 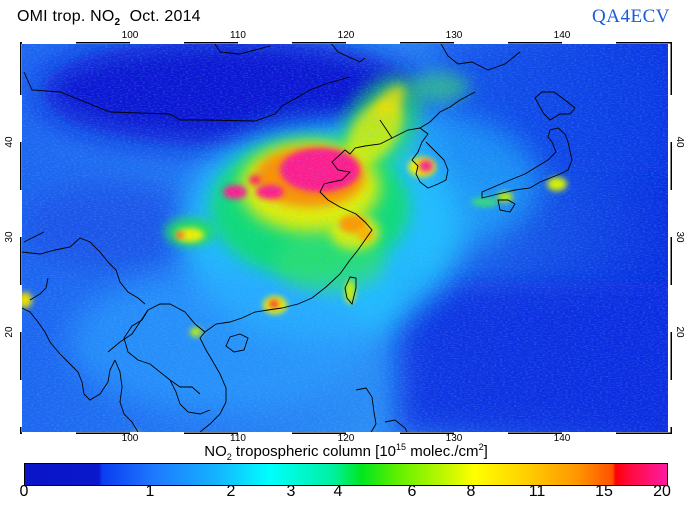 What do you see at coordinates (680, 237) in the screenshot?
I see `lat-tick-right: 30` at bounding box center [680, 237].